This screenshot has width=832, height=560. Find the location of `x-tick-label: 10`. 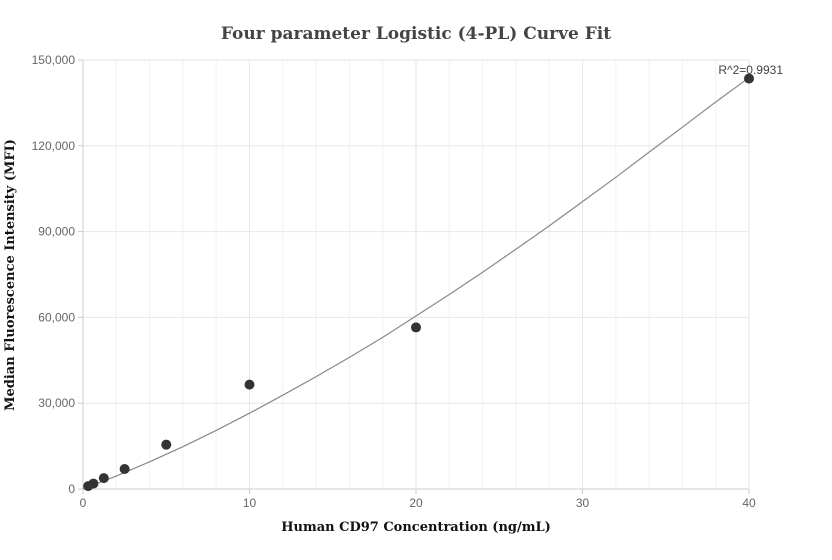

x-tick-label: 10 is located at coordinates (250, 503).